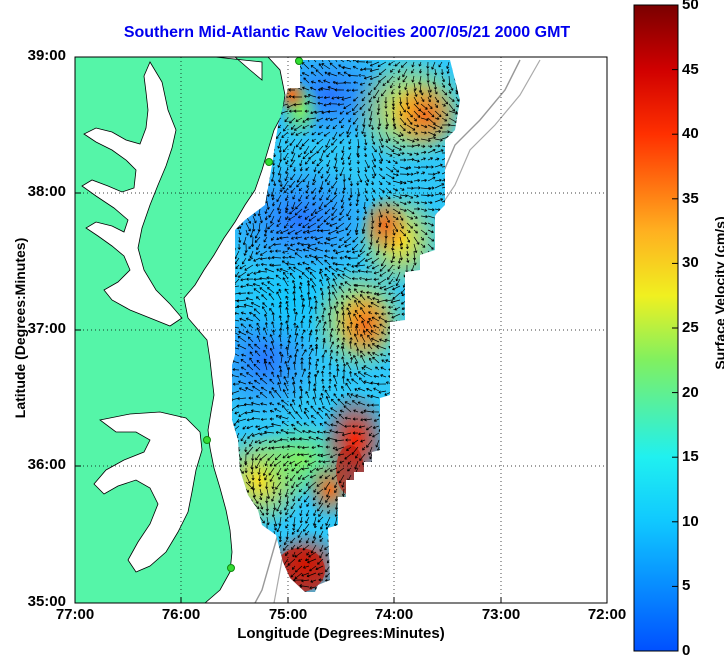  I want to click on colorbar-tick-label: 15, so click(690, 456).